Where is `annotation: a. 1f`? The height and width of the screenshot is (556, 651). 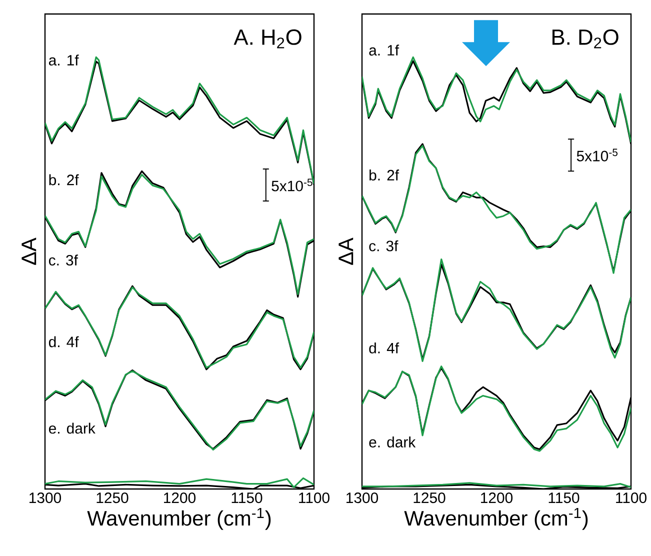 annotation: a. 1f is located at coordinates (63, 60).